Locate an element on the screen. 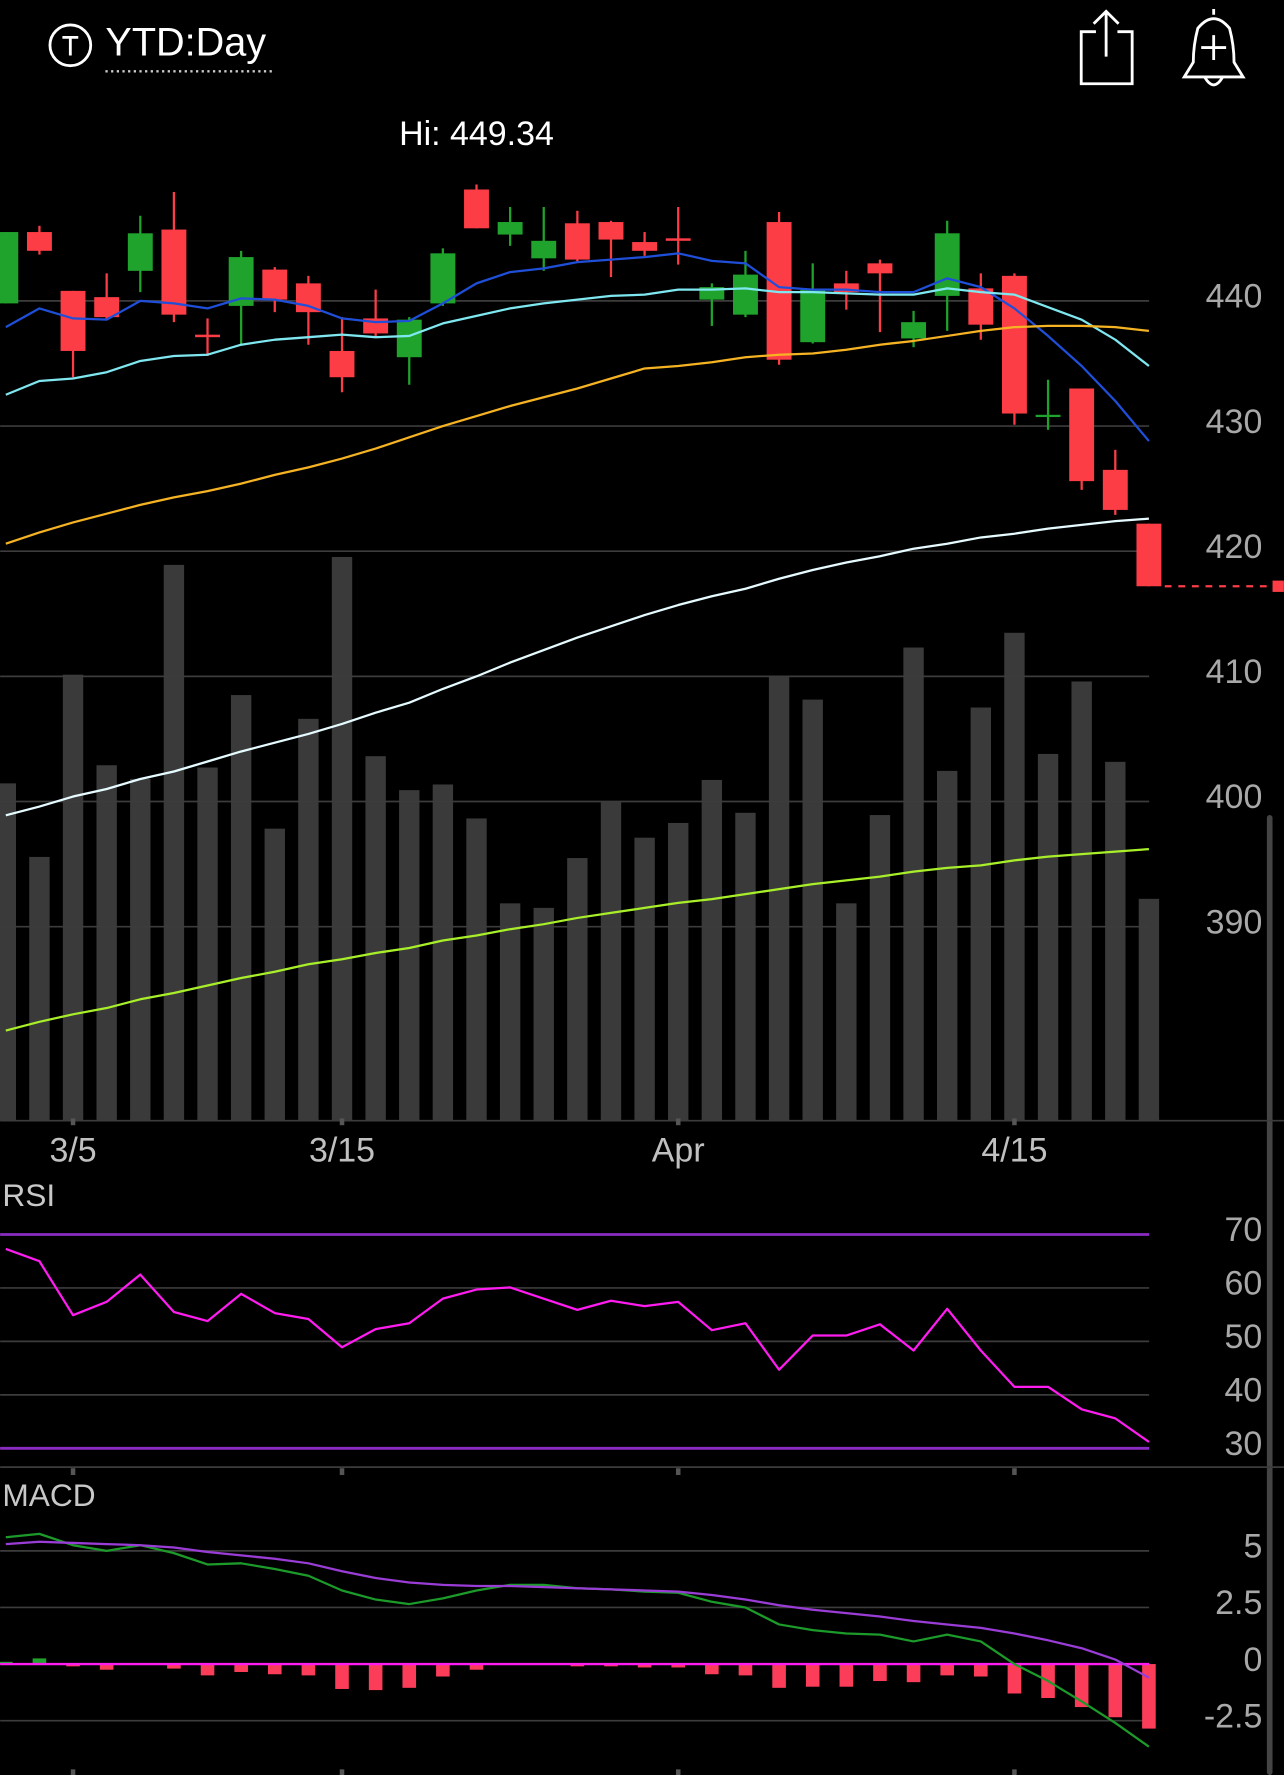 The height and width of the screenshot is (1775, 1284). y-tick-label: 40 is located at coordinates (1244, 1391).